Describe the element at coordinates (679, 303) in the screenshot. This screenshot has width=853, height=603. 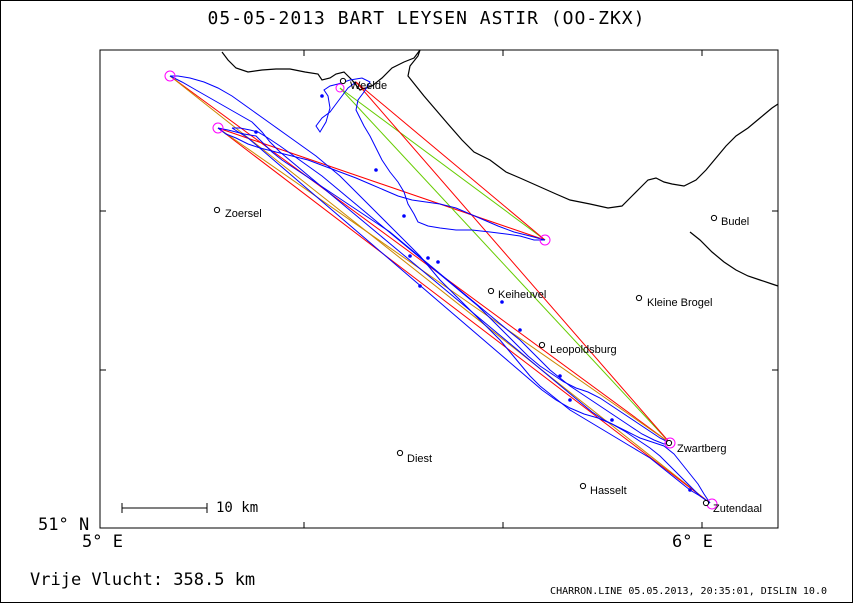
I see `place-label-kleine-brogel: Kleine Brogel` at that location.